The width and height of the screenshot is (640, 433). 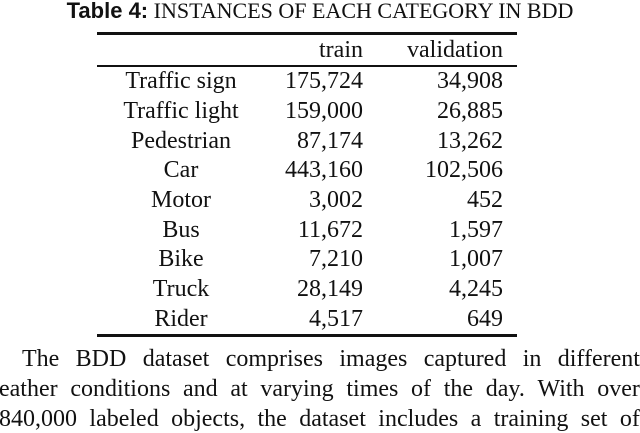 I want to click on word: With, so click(x=561, y=389).